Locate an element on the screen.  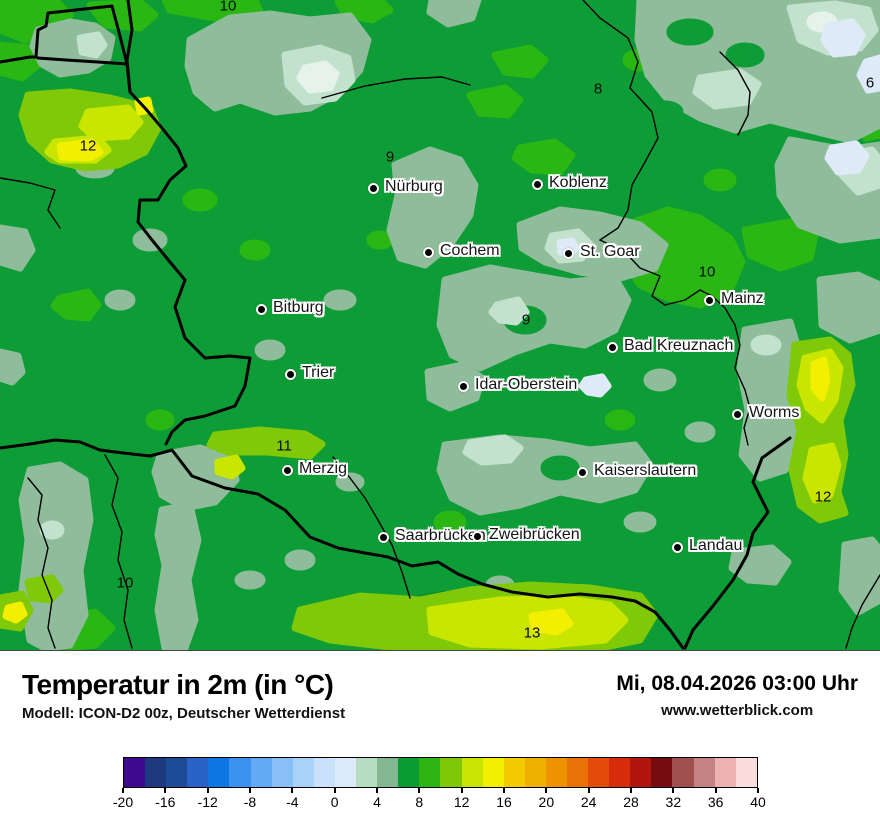
forecast-datetime: Mi, 08.04.2026 03:00 Uhr is located at coordinates (737, 683).